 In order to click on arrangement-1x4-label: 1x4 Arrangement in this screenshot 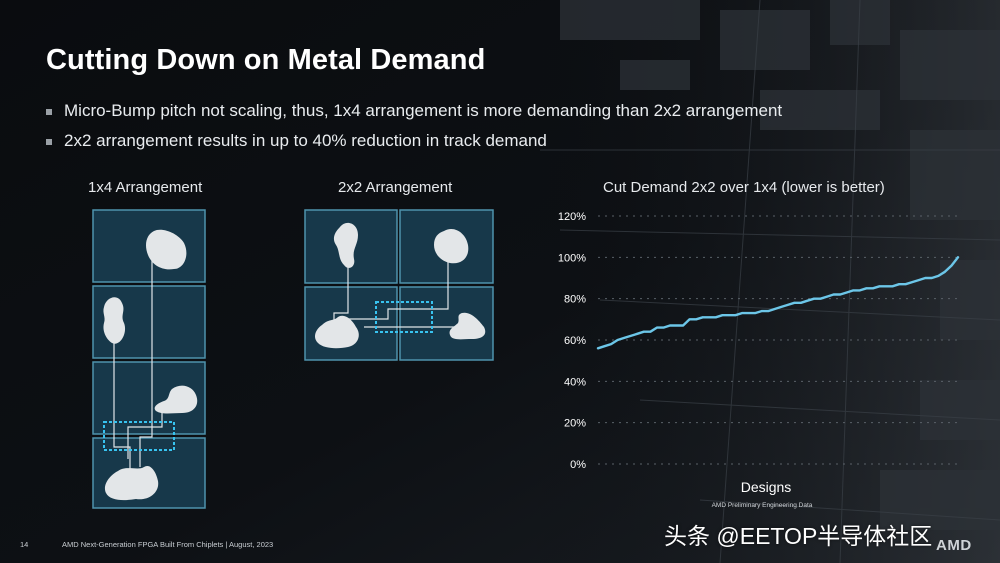, I will do `click(145, 187)`.